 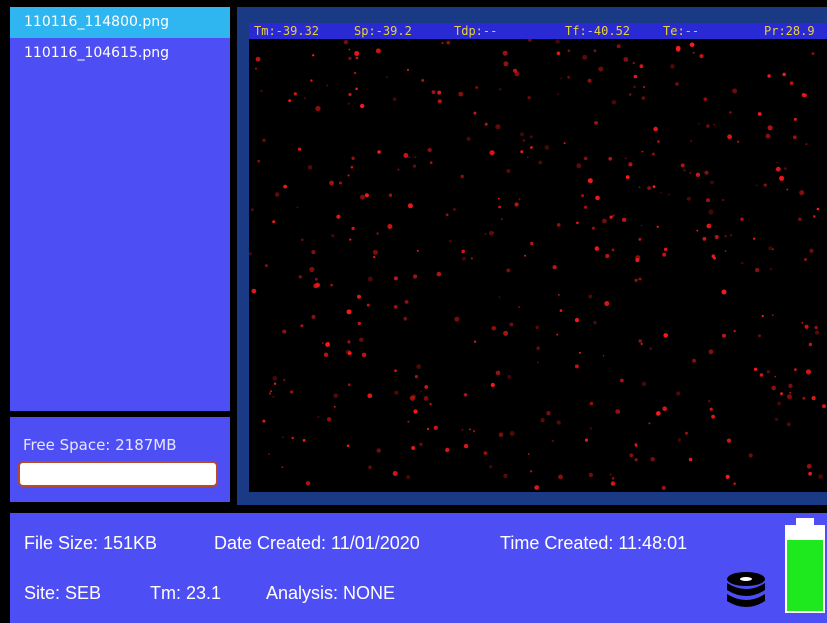 I want to click on time-created: Time Created: 11:48:01, so click(x=594, y=543).